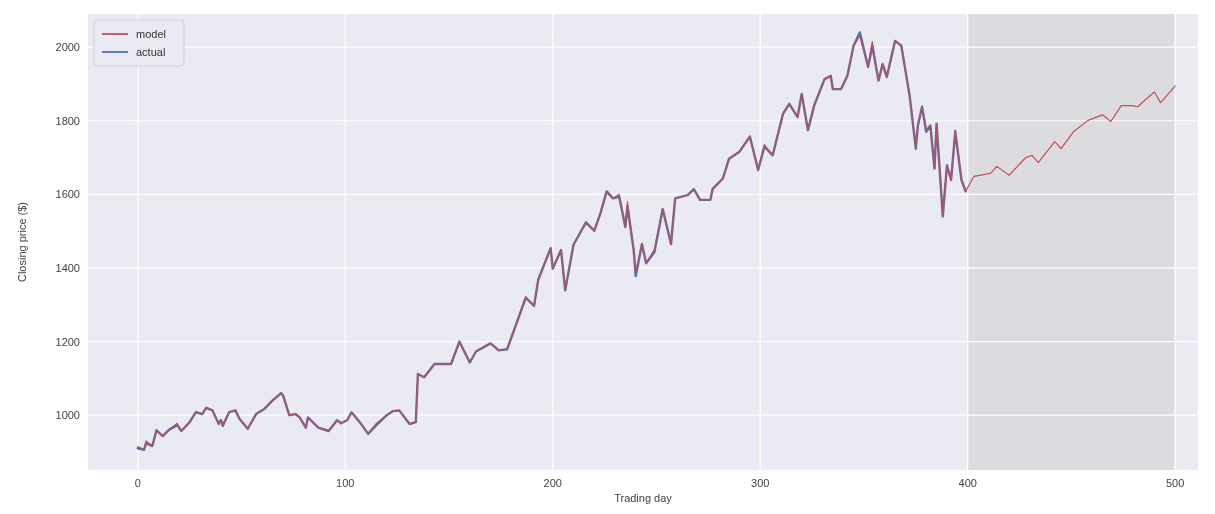 The image size is (1215, 514). I want to click on y-tick-label: 1800, so click(67, 120).